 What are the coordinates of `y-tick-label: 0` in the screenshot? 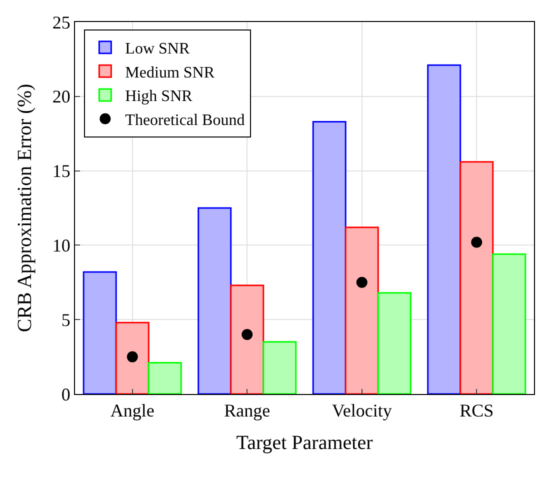 It's located at (65, 394).